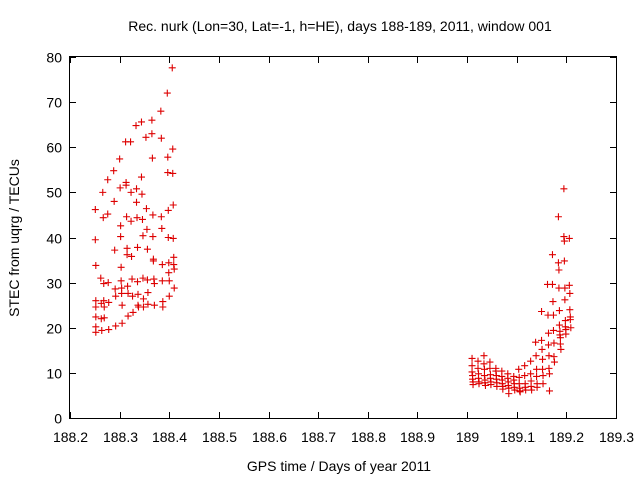  Describe the element at coordinates (616, 437) in the screenshot. I see `x-tick-label: 189.3` at that location.